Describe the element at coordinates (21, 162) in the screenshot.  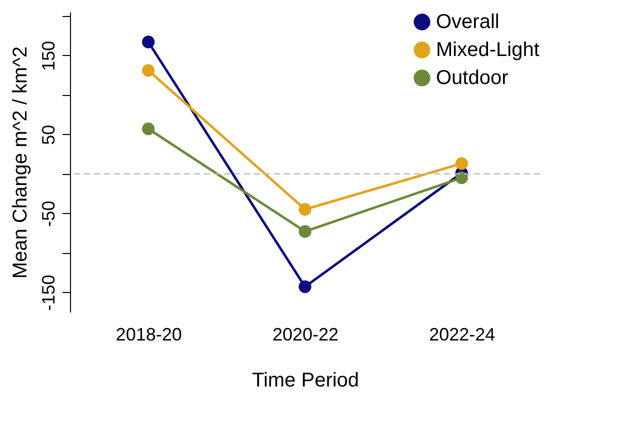
I see `y-axis-title: Mean Change m^2 / km^2` at that location.